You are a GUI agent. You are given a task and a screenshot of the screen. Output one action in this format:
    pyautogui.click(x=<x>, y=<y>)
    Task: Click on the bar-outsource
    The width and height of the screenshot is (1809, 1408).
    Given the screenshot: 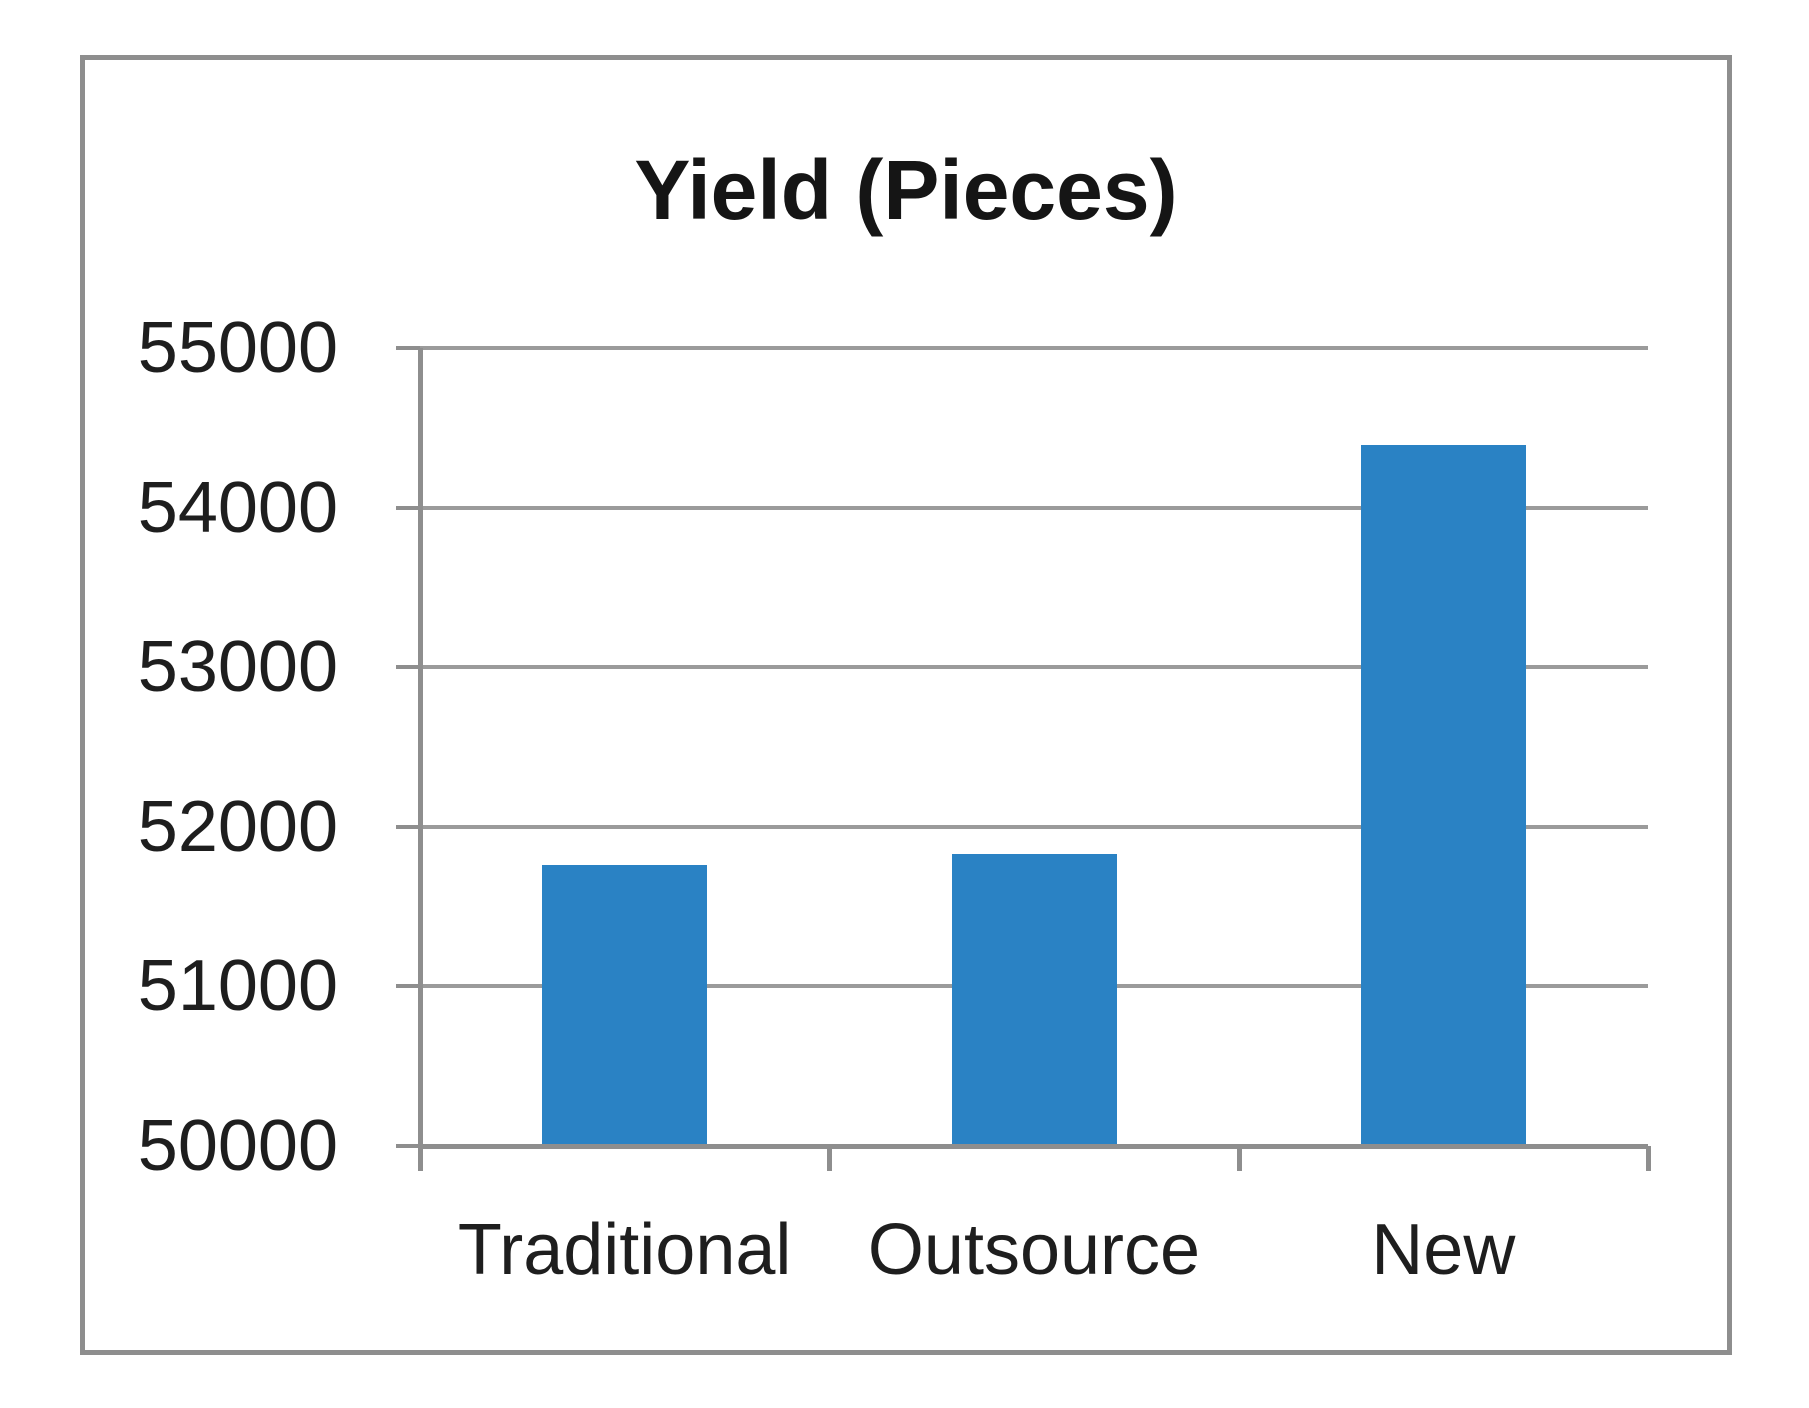 What is the action you would take?
    pyautogui.click(x=1034, y=999)
    